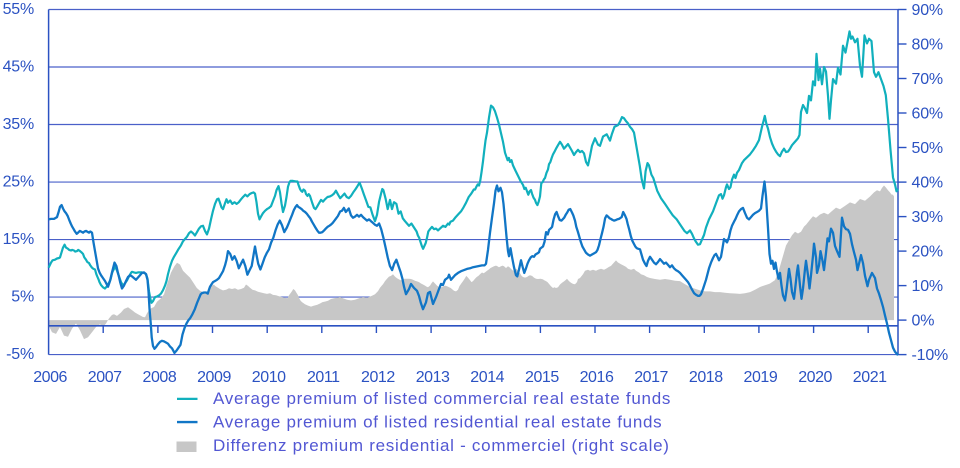 The height and width of the screenshot is (468, 960). I want to click on svg-text: 80%, so click(927, 44).